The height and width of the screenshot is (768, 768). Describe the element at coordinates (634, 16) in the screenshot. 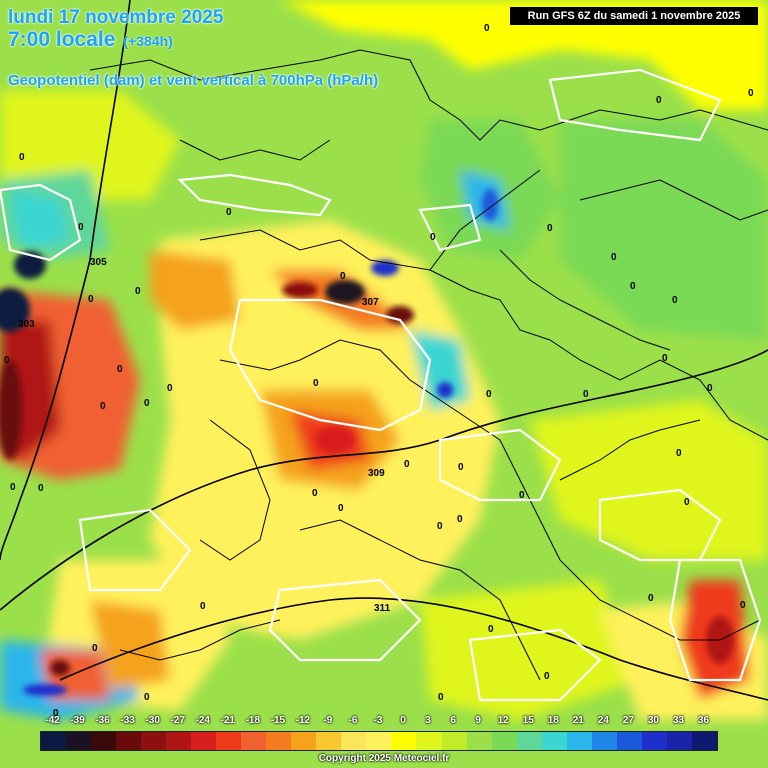

I see `run-info: Run GFS 6Z du samedi 1 novembre 2025` at that location.